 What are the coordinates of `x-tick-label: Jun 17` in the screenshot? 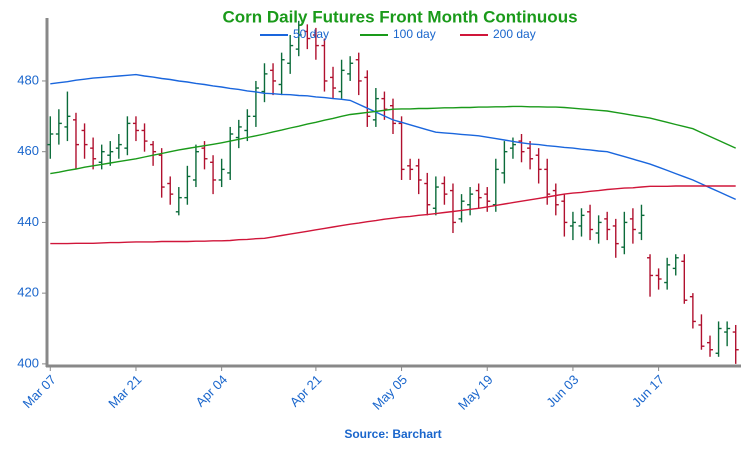 It's located at (648, 391).